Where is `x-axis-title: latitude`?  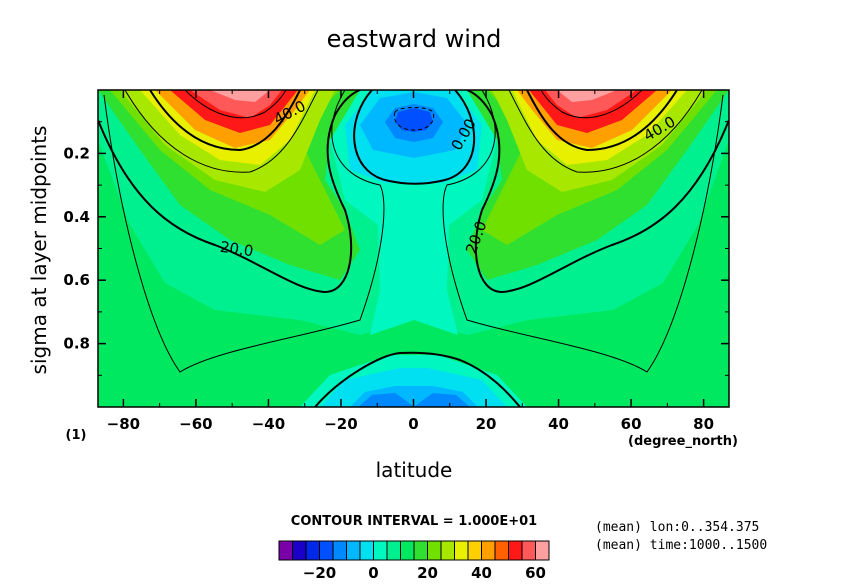
x-axis-title: latitude is located at coordinates (414, 470).